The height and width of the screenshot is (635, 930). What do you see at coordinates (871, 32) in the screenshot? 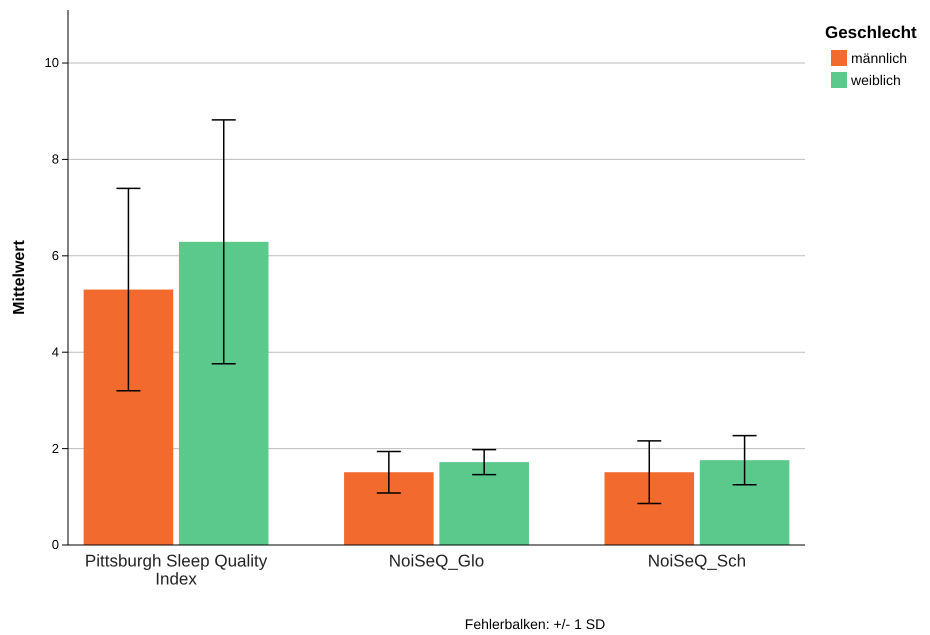
I see `legend-title: Geschlecht` at bounding box center [871, 32].